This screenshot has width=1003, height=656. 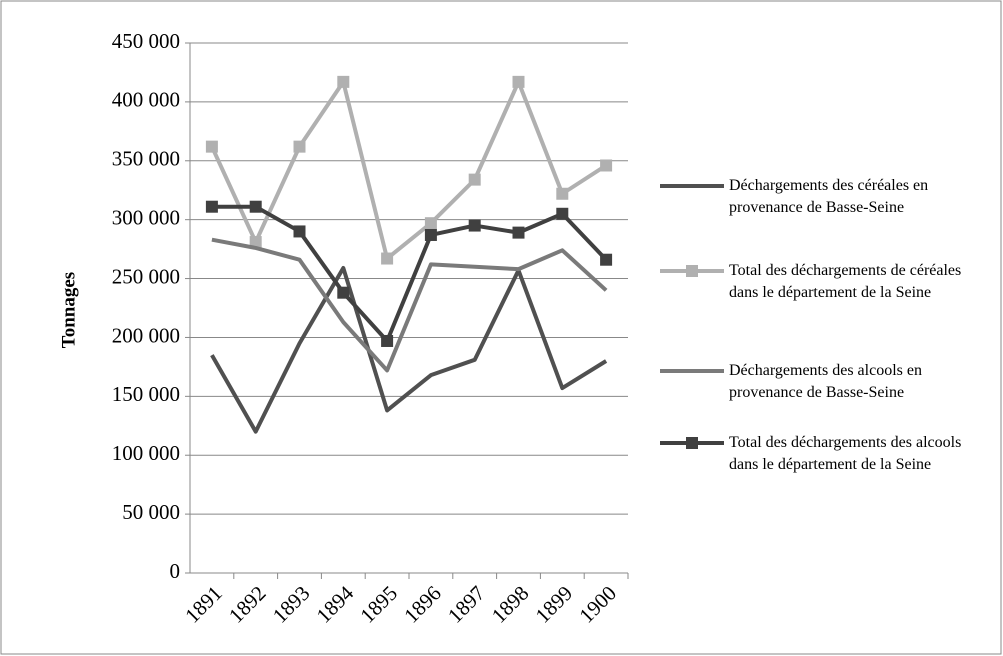 What do you see at coordinates (146, 159) in the screenshot?
I see `y-tick-label: 350 000` at bounding box center [146, 159].